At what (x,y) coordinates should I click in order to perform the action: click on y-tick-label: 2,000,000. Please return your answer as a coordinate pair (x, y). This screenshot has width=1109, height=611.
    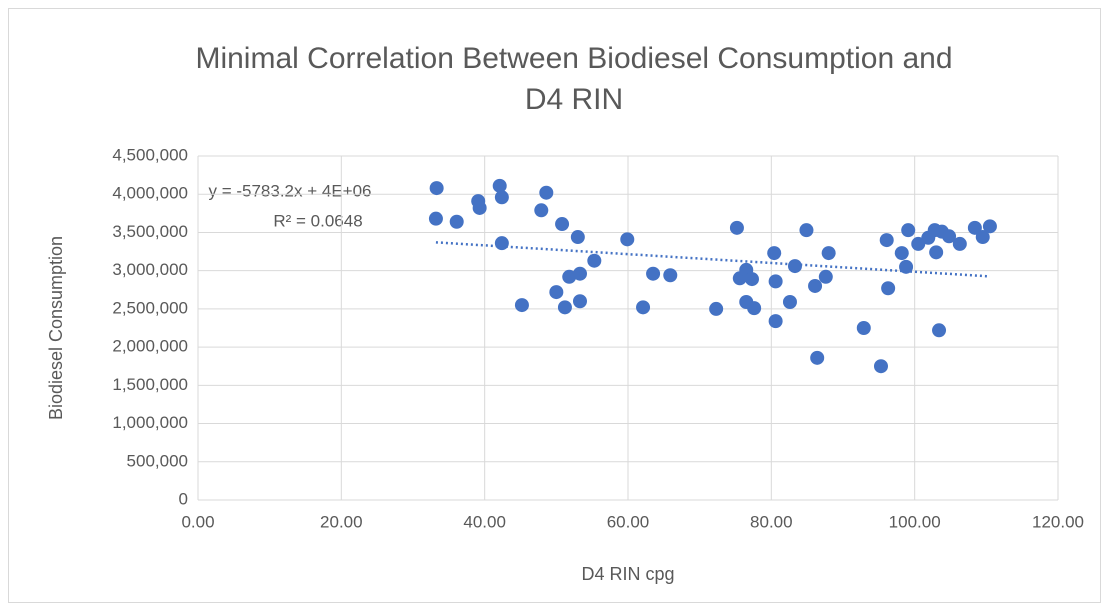
    Looking at the image, I should click on (150, 346).